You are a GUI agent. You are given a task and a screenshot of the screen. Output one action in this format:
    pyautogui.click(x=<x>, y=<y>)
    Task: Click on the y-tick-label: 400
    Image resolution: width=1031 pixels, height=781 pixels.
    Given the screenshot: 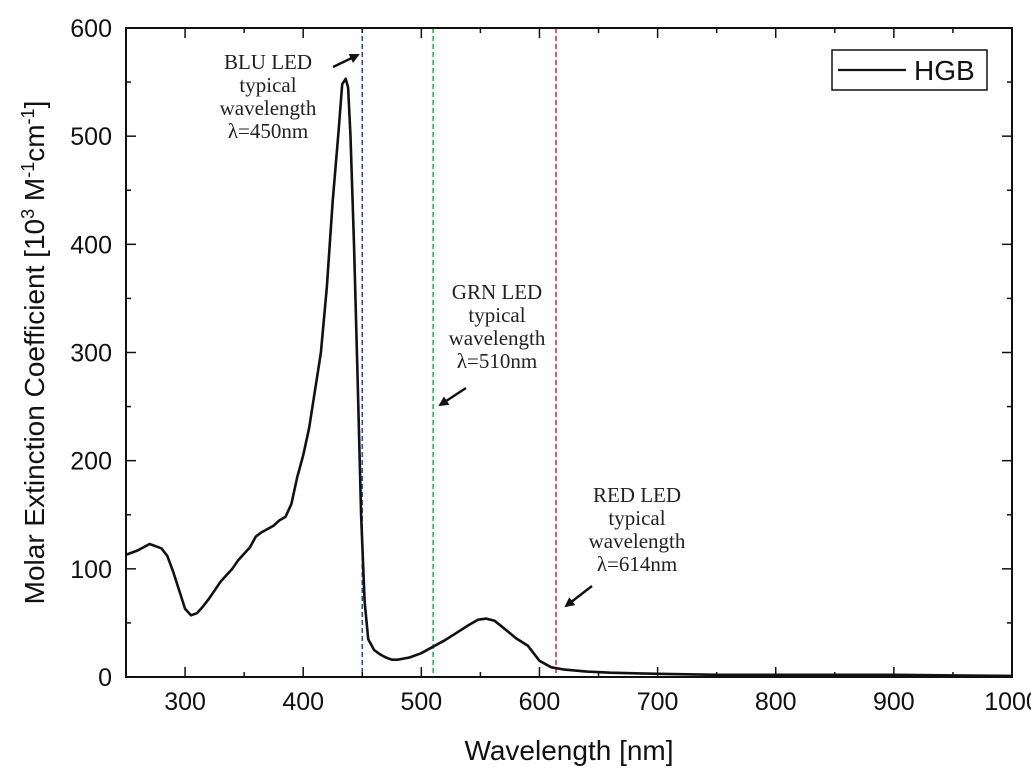 What is the action you would take?
    pyautogui.click(x=91, y=245)
    